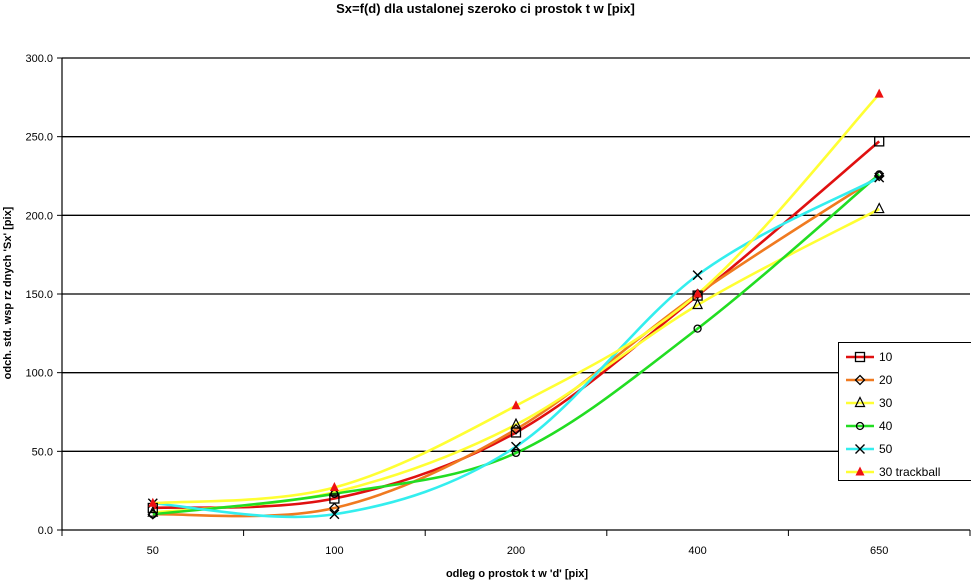 Image resolution: width=971 pixels, height=585 pixels. I want to click on y-tick-label: 0.0, so click(45, 531).